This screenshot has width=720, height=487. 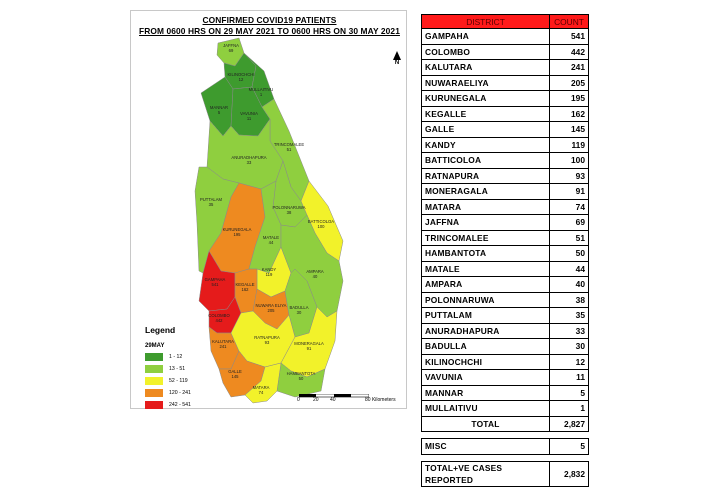 What do you see at coordinates (301, 373) in the screenshot?
I see `district-label: HAMBANTOTA` at bounding box center [301, 373].